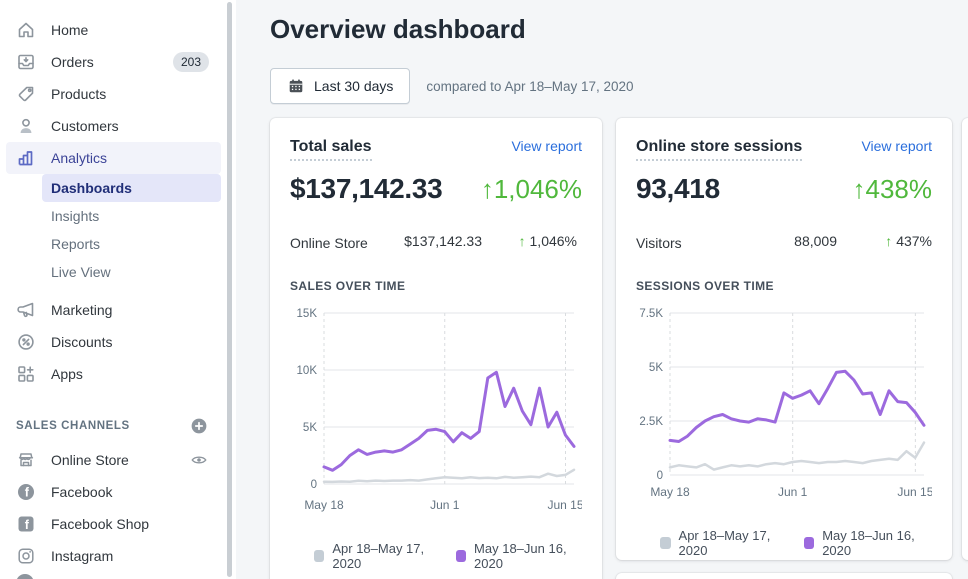 Image resolution: width=968 pixels, height=579 pixels. What do you see at coordinates (884, 241) in the screenshot?
I see `metric-delta: ↑ 437%` at bounding box center [884, 241].